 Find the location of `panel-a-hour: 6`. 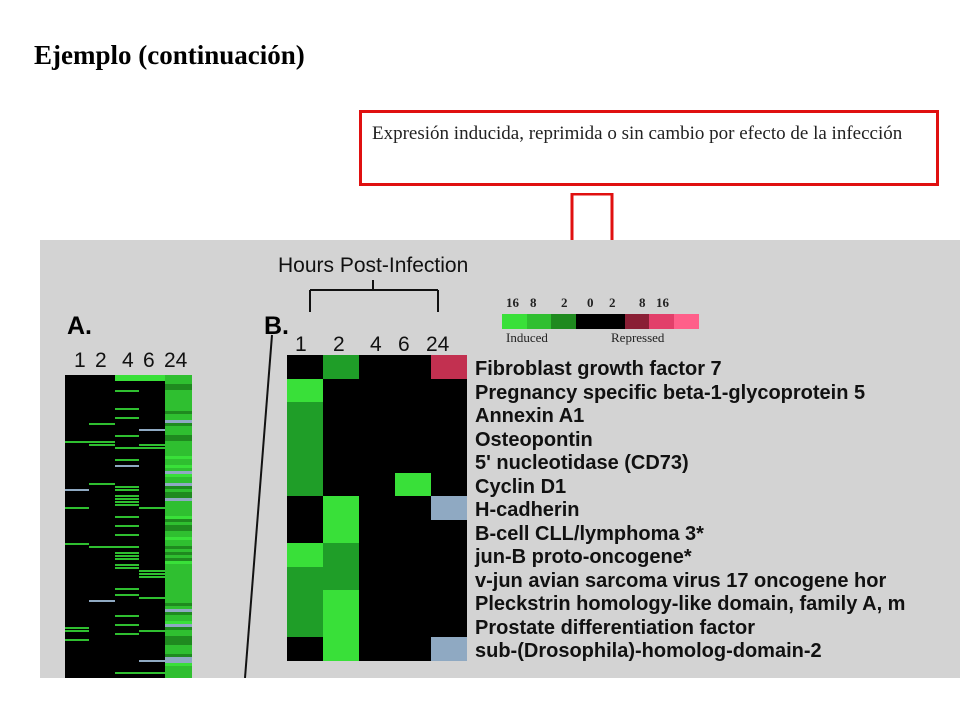

panel-a-hour: 6 is located at coordinates (149, 360).